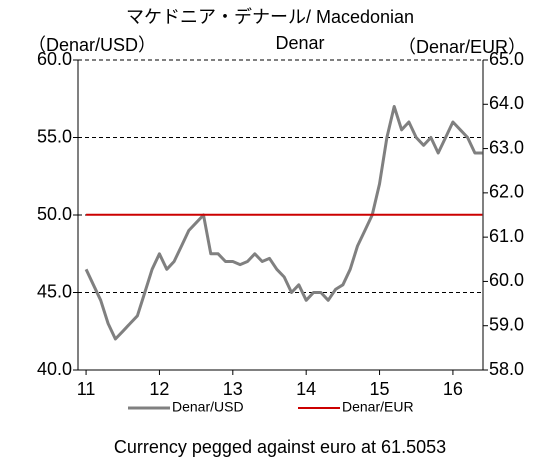 This screenshot has width=560, height=470. I want to click on y2-axis-label: （Denar/EUR）, so click(462, 47).